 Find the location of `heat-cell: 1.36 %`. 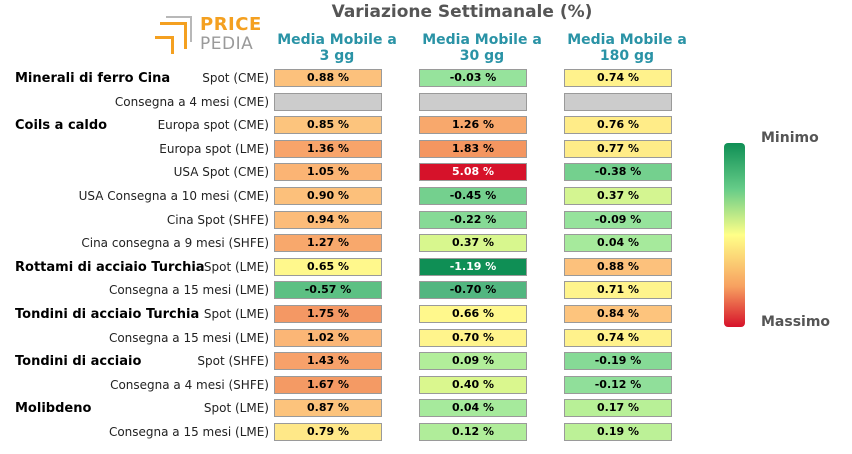

heat-cell: 1.36 % is located at coordinates (328, 148).